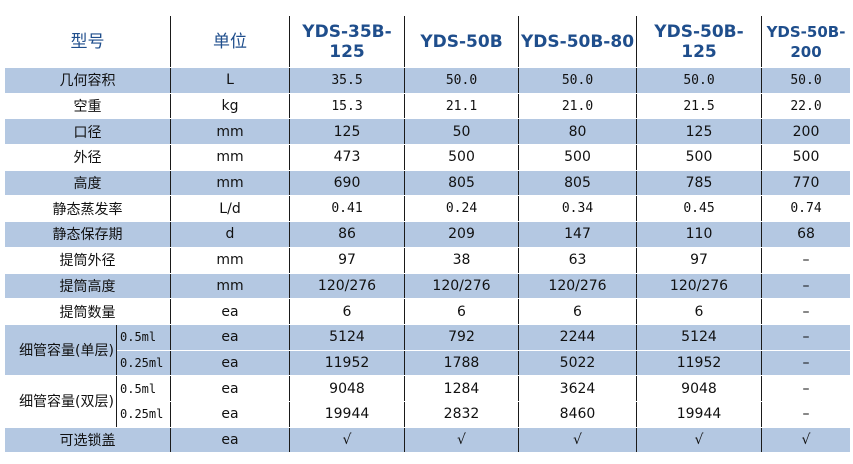 Image resolution: width=853 pixels, height=464 pixels. I want to click on cell: 1284, so click(461, 388).